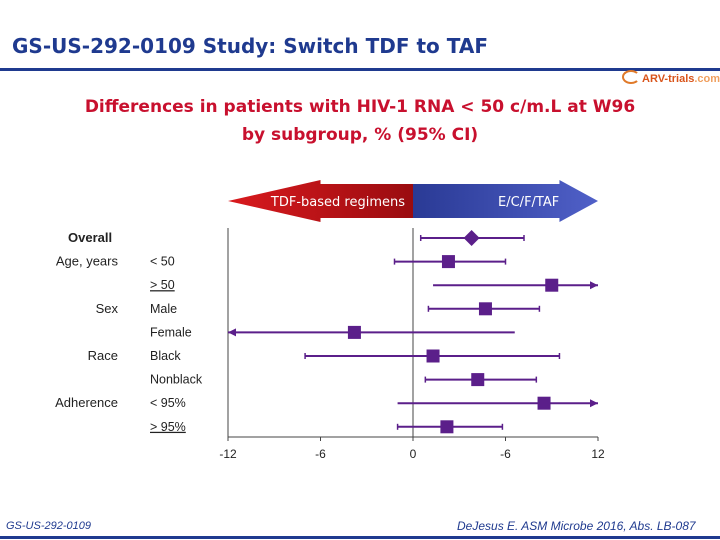 Image resolution: width=720 pixels, height=540 pixels. What do you see at coordinates (668, 79) in the screenshot?
I see `logo-brand: ARV-trials` at bounding box center [668, 79].